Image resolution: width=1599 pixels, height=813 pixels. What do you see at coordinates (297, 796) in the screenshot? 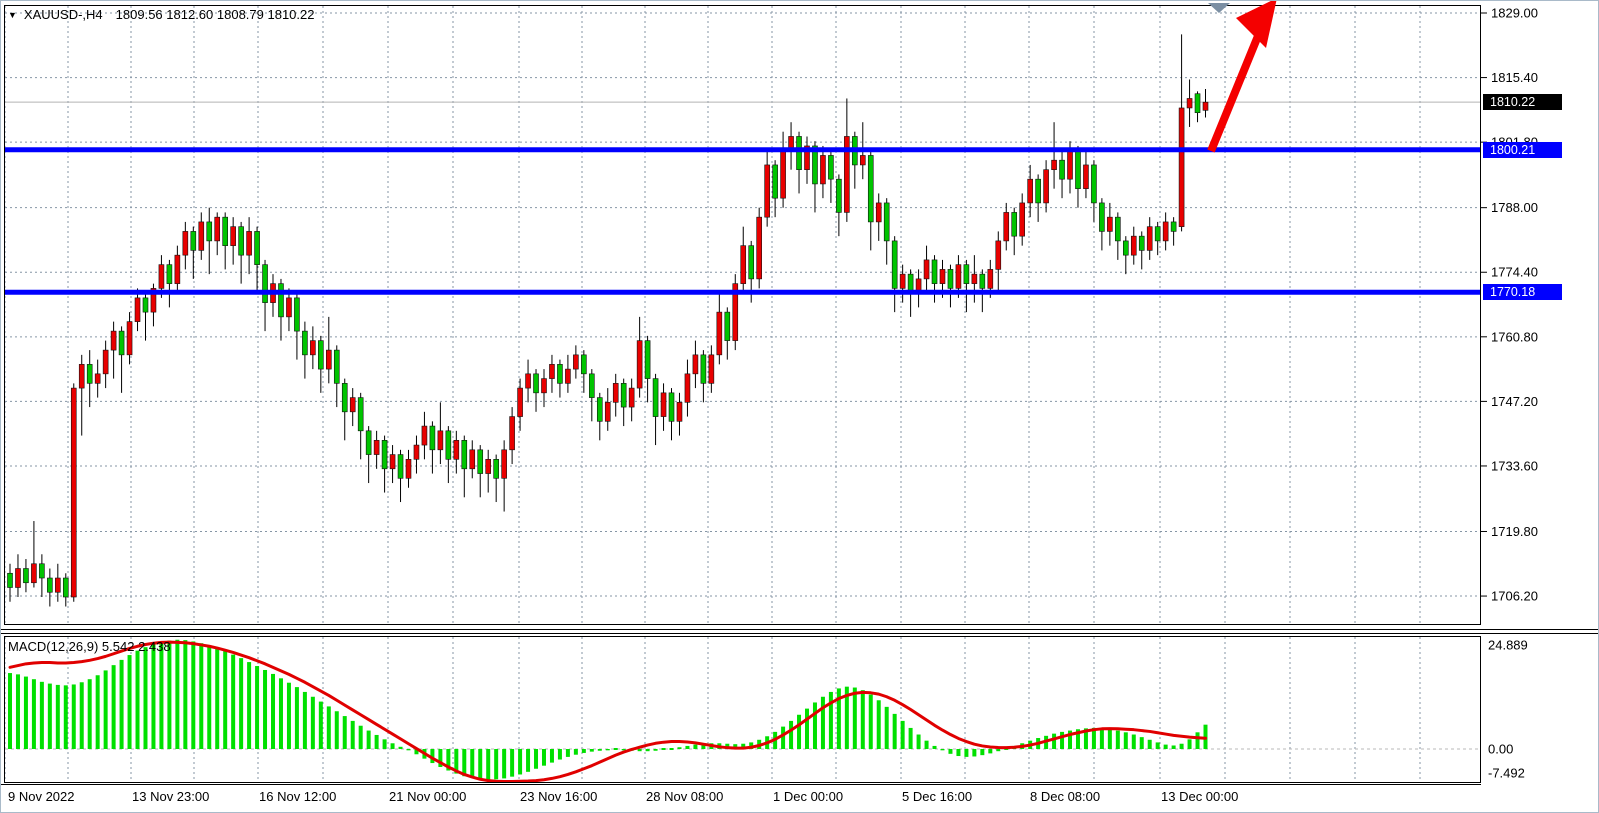
I see `time-tick-label: 16 Nov 12:00` at bounding box center [297, 796].